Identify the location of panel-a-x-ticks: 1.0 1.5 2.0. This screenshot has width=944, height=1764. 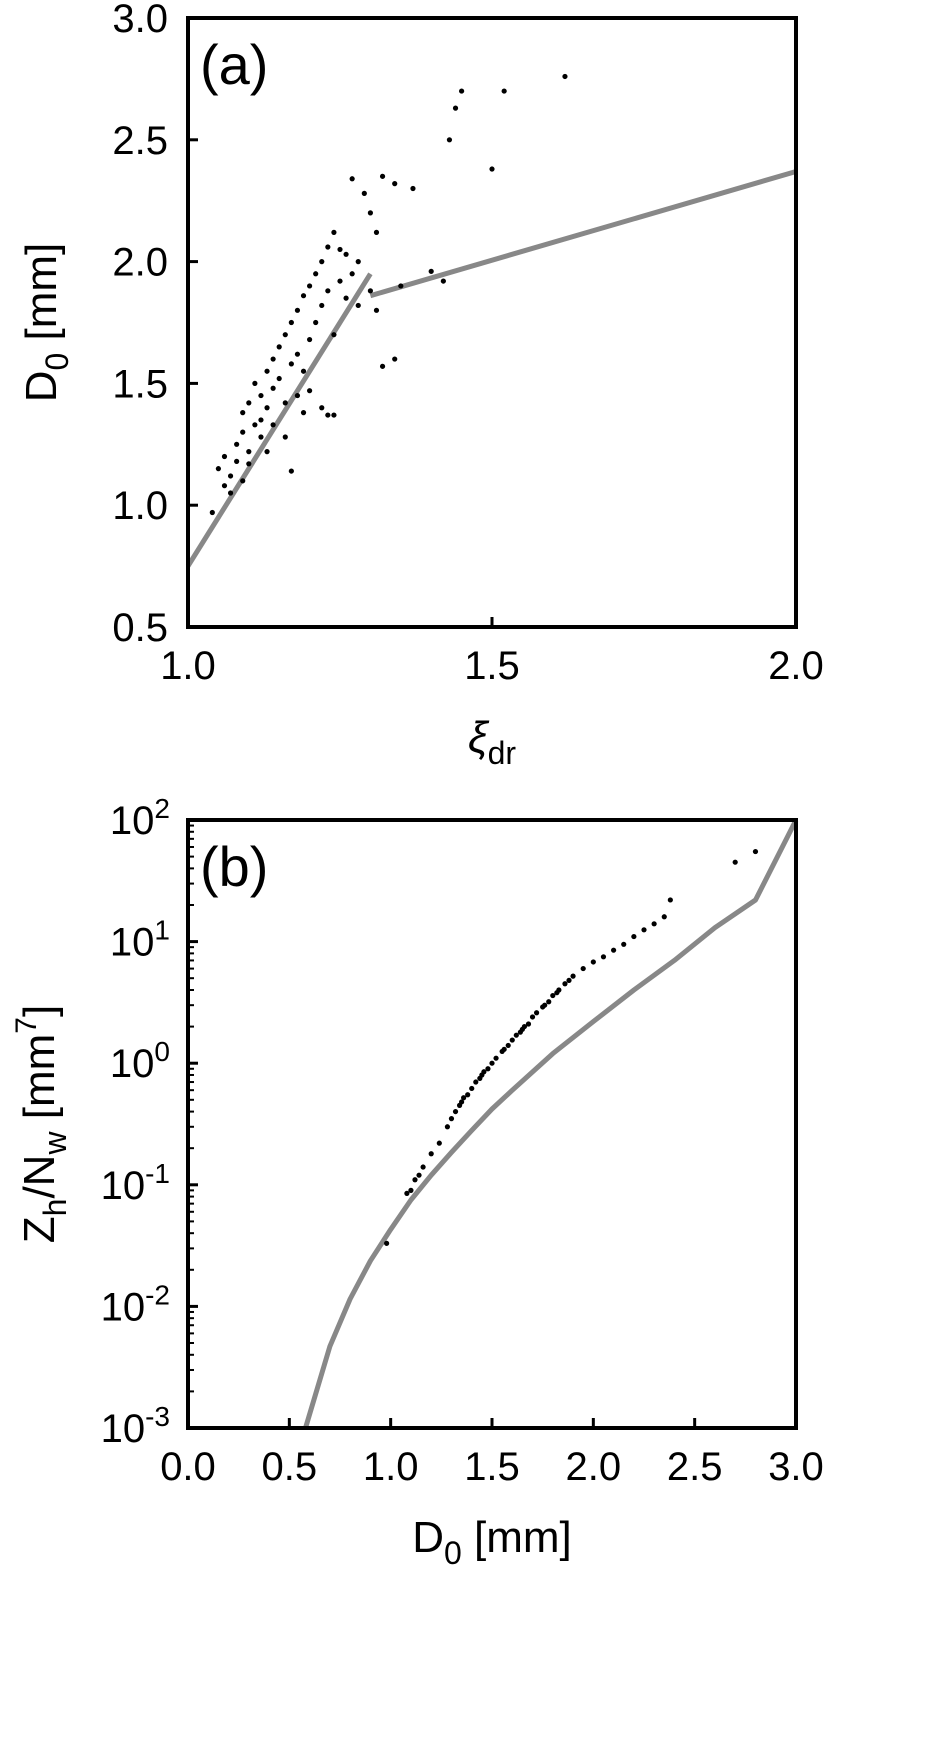
(492, 652).